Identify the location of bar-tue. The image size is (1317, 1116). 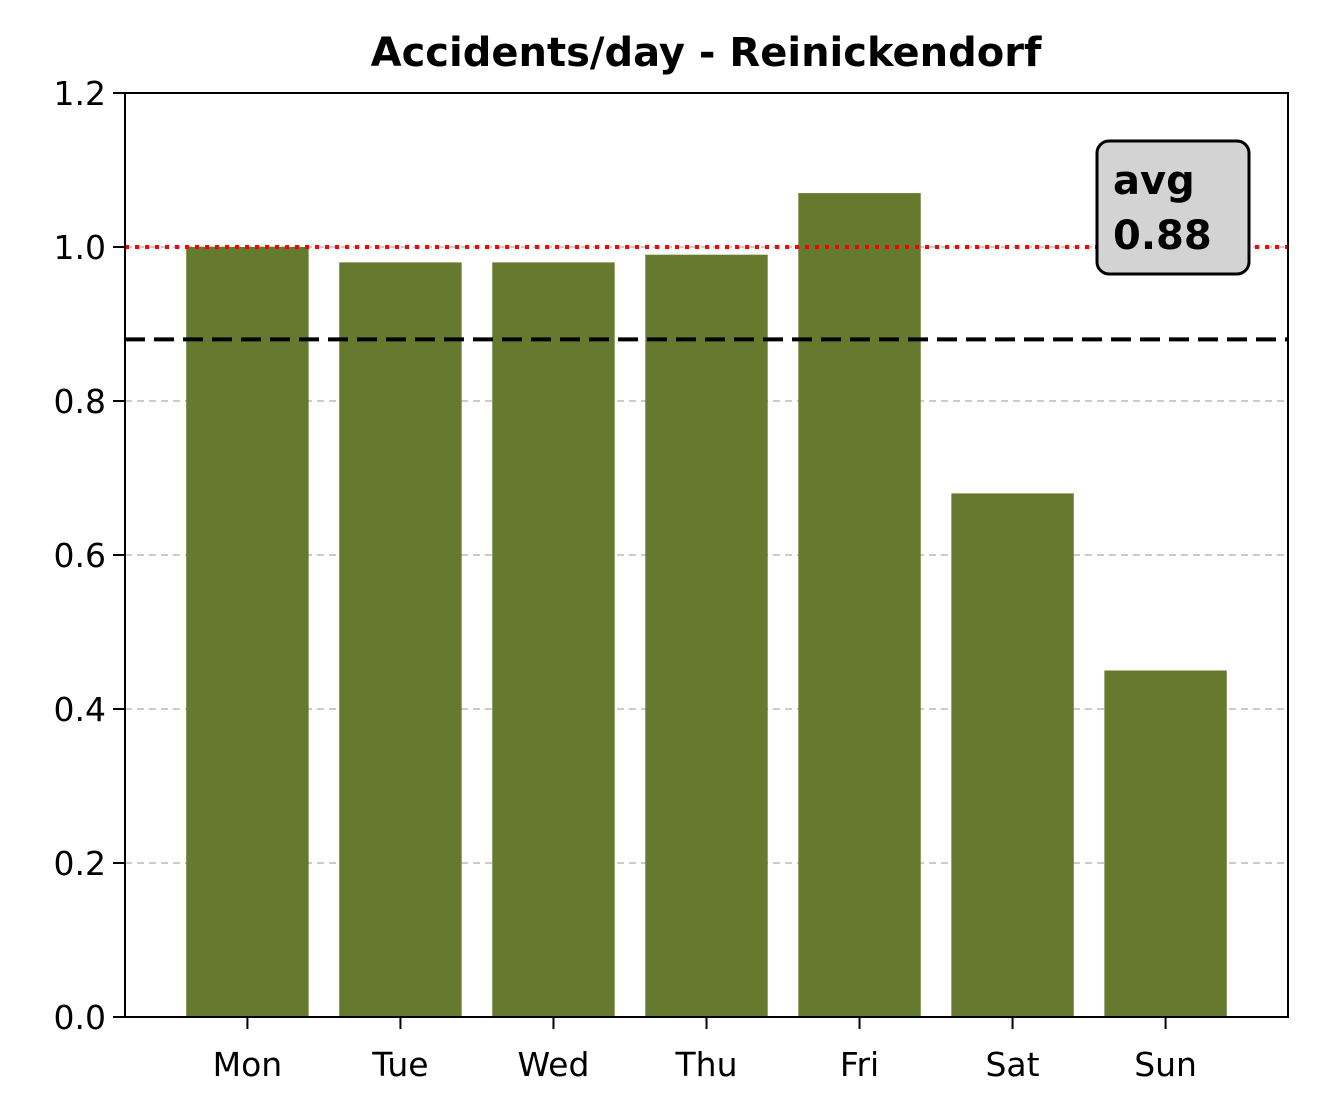
(400, 639).